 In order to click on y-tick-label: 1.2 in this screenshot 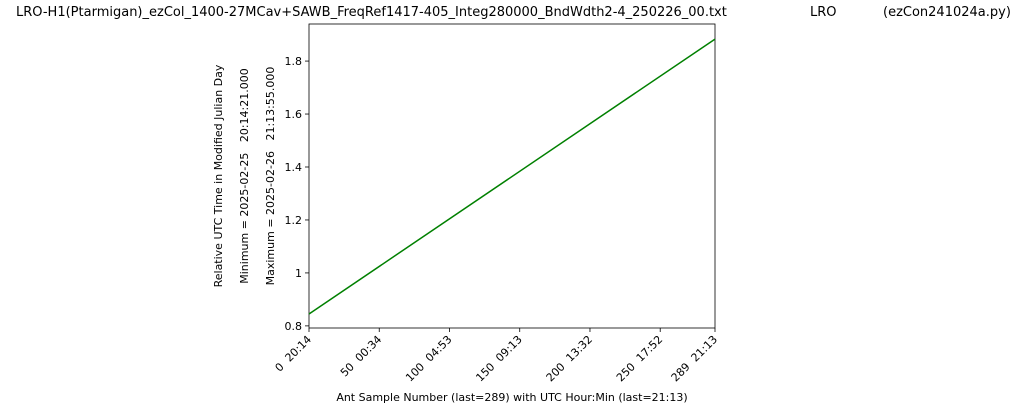, I will do `click(294, 220)`.